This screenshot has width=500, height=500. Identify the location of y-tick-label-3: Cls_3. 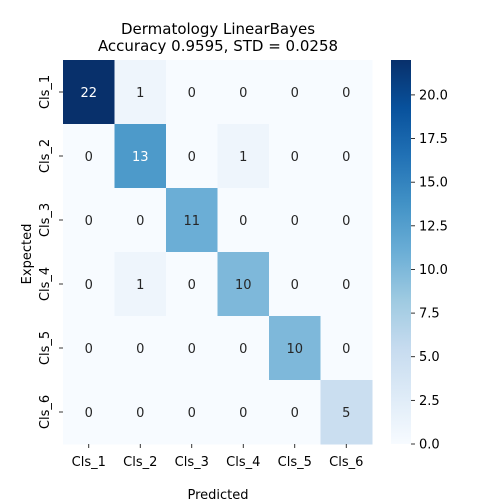
(45, 220).